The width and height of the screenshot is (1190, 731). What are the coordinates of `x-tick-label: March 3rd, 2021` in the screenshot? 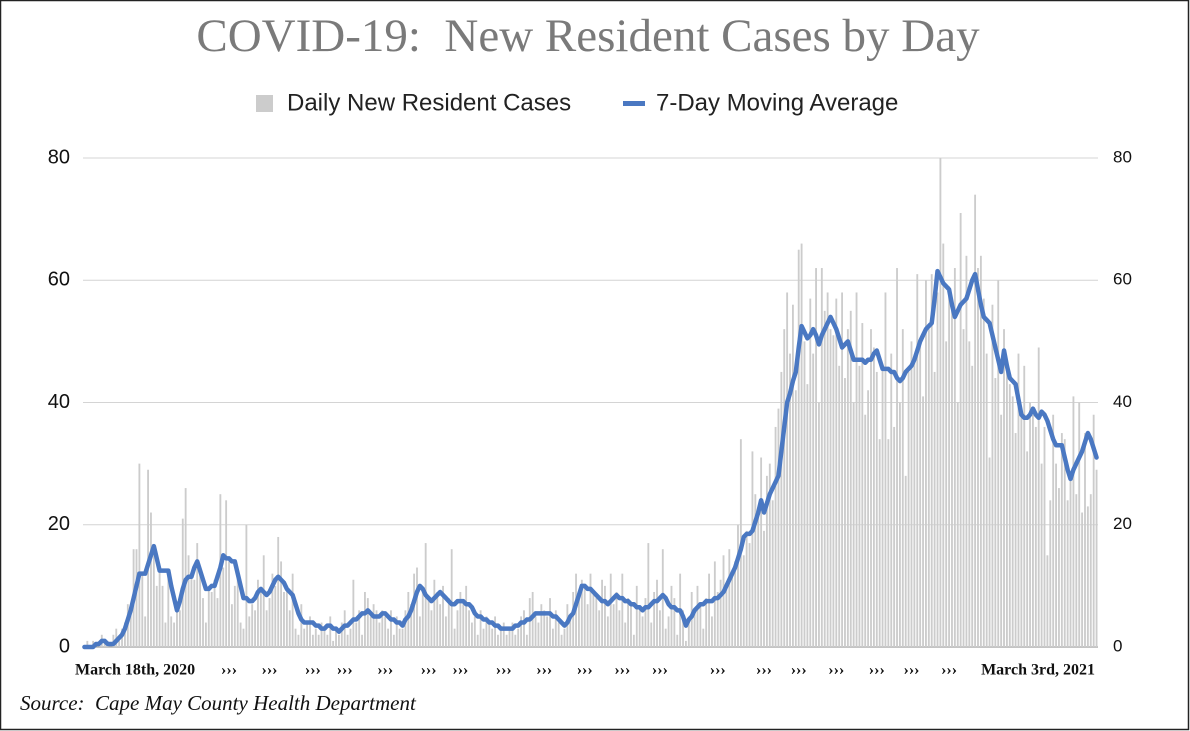 It's located at (1038, 670).